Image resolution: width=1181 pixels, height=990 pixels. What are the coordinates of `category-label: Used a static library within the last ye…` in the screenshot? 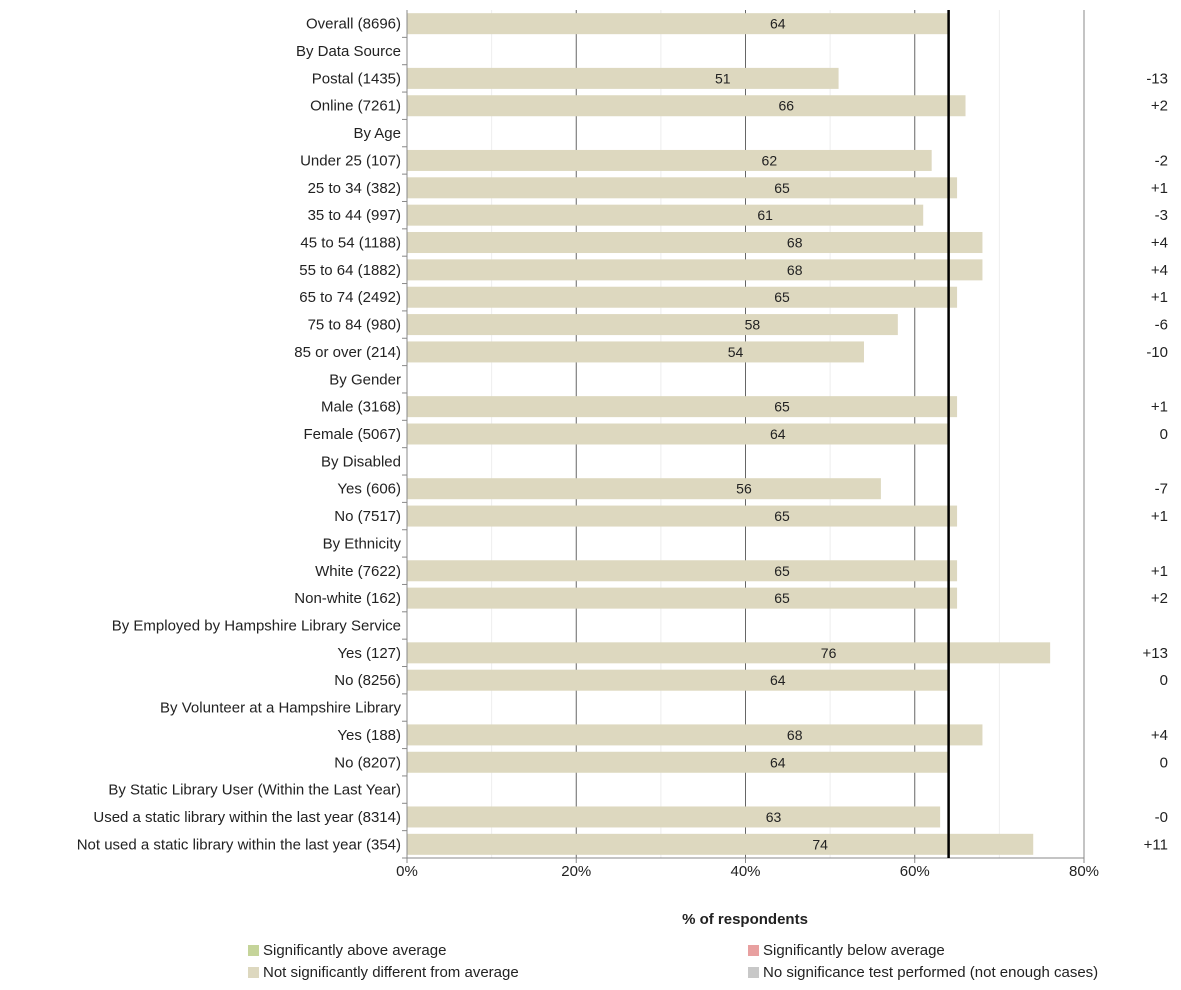 It's located at (247, 817).